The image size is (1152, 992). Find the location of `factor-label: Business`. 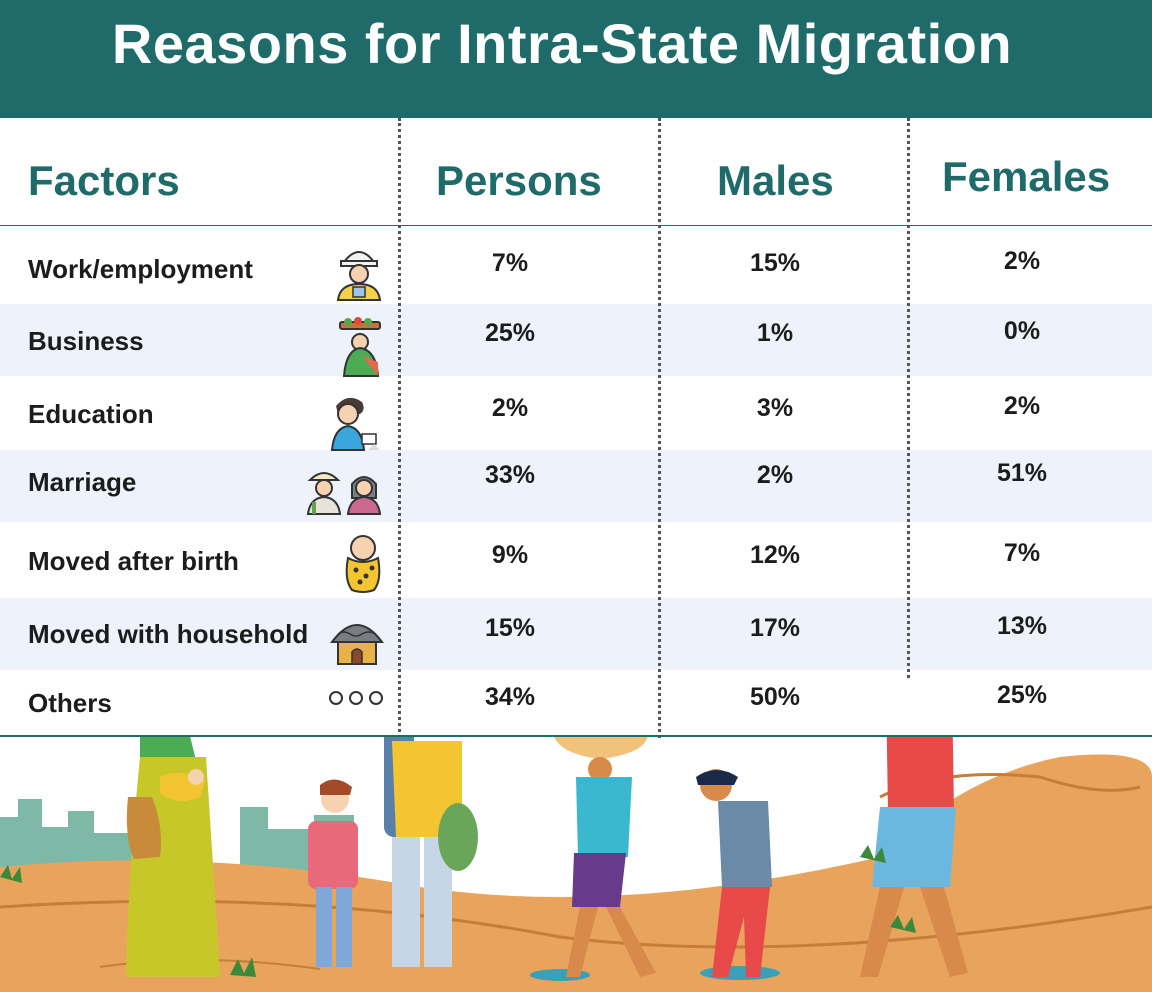

factor-label: Business is located at coordinates (86, 341).